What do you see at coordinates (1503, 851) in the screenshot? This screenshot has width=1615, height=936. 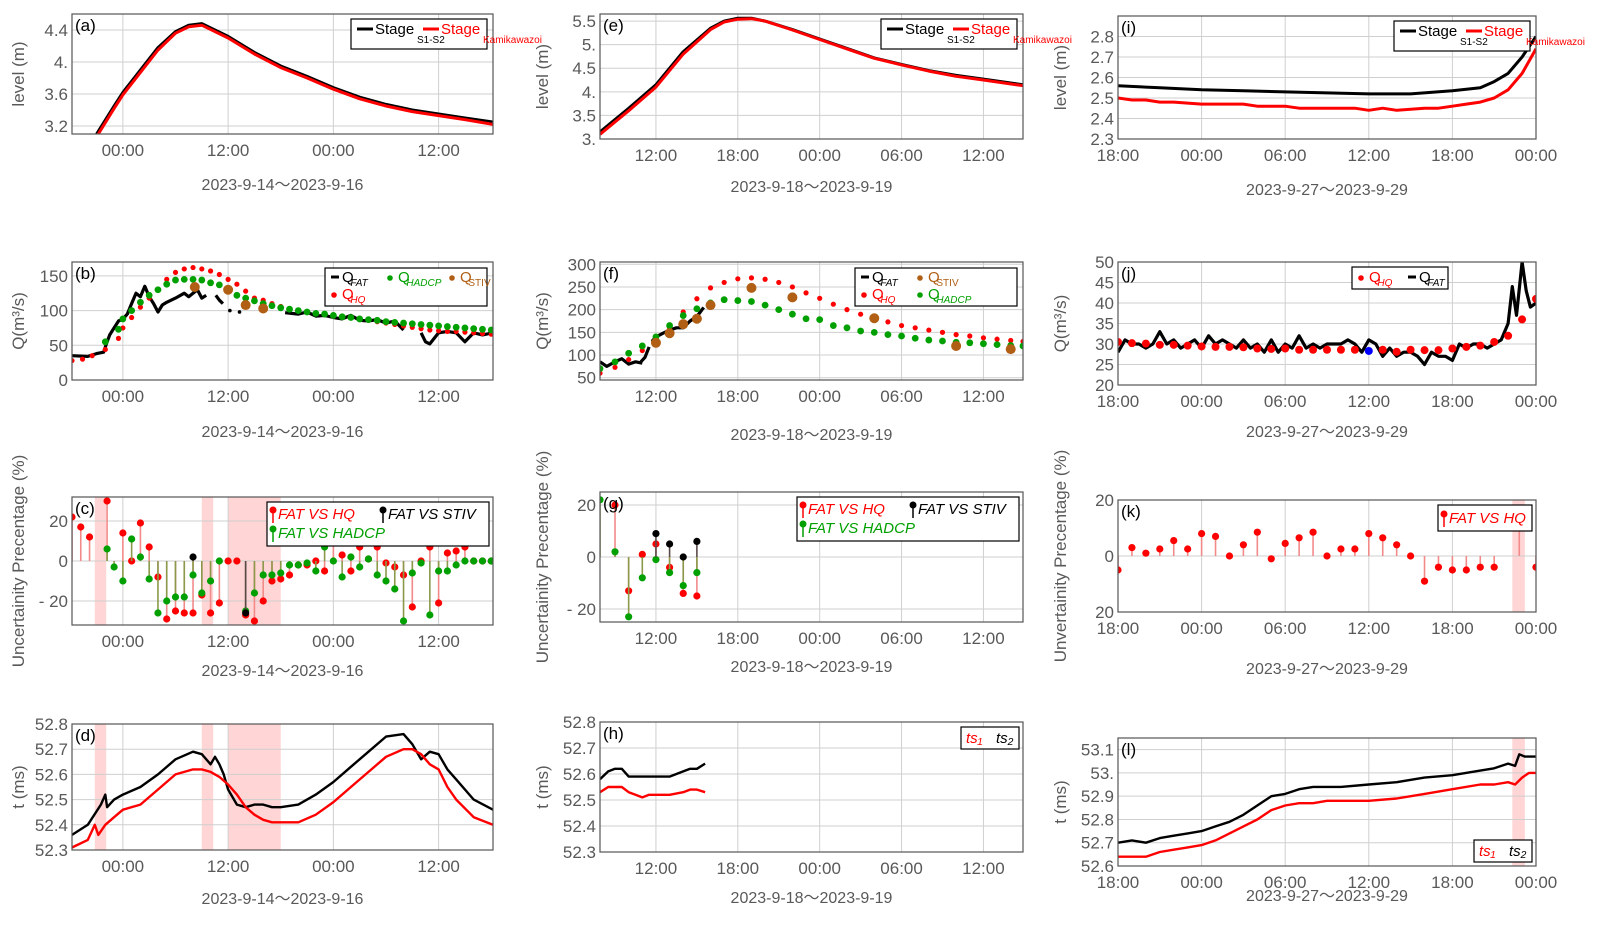 I see `legend: ts₁ ts₂` at bounding box center [1503, 851].